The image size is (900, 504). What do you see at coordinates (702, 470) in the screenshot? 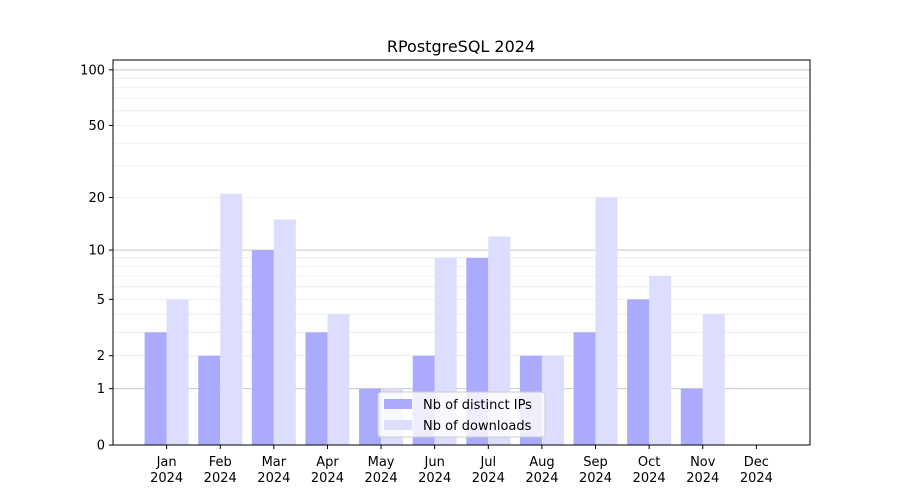
I see `x-tick-label: Nov 2024` at bounding box center [702, 470].